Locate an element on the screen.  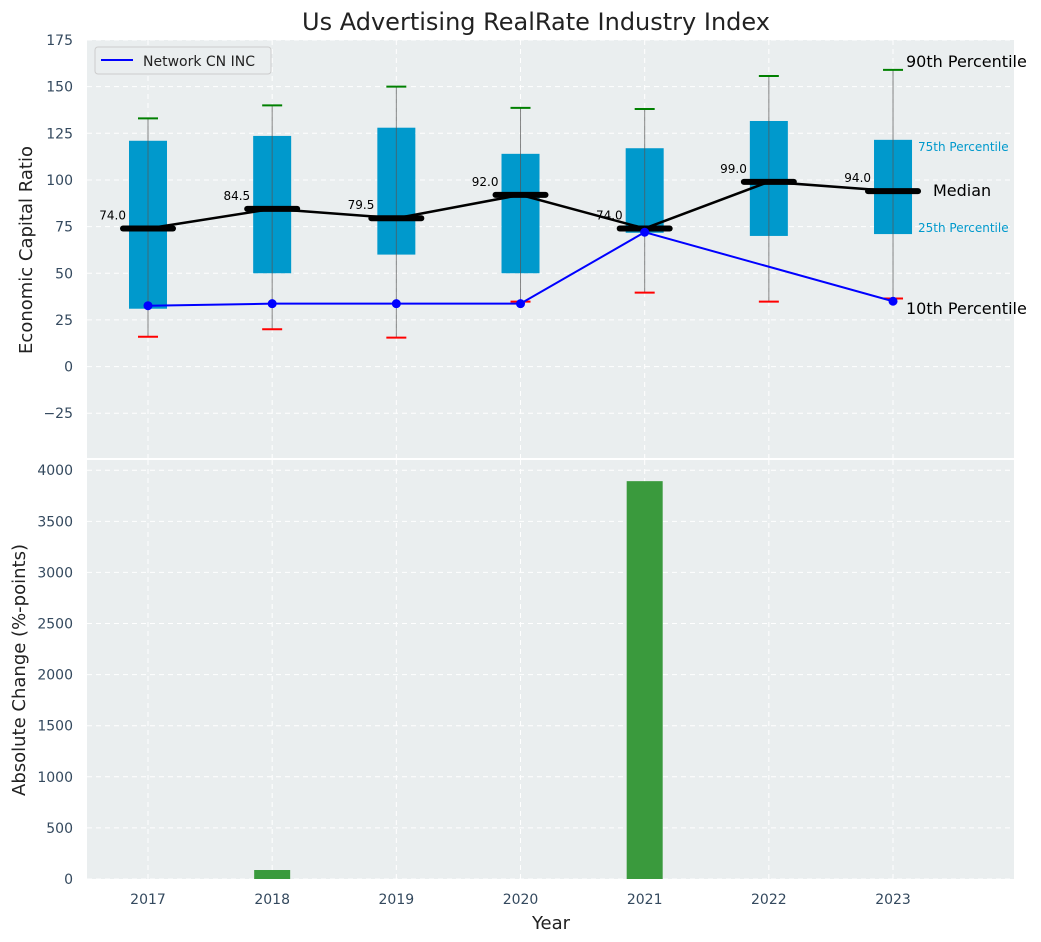
x-tick-label: 2023 is located at coordinates (893, 900).